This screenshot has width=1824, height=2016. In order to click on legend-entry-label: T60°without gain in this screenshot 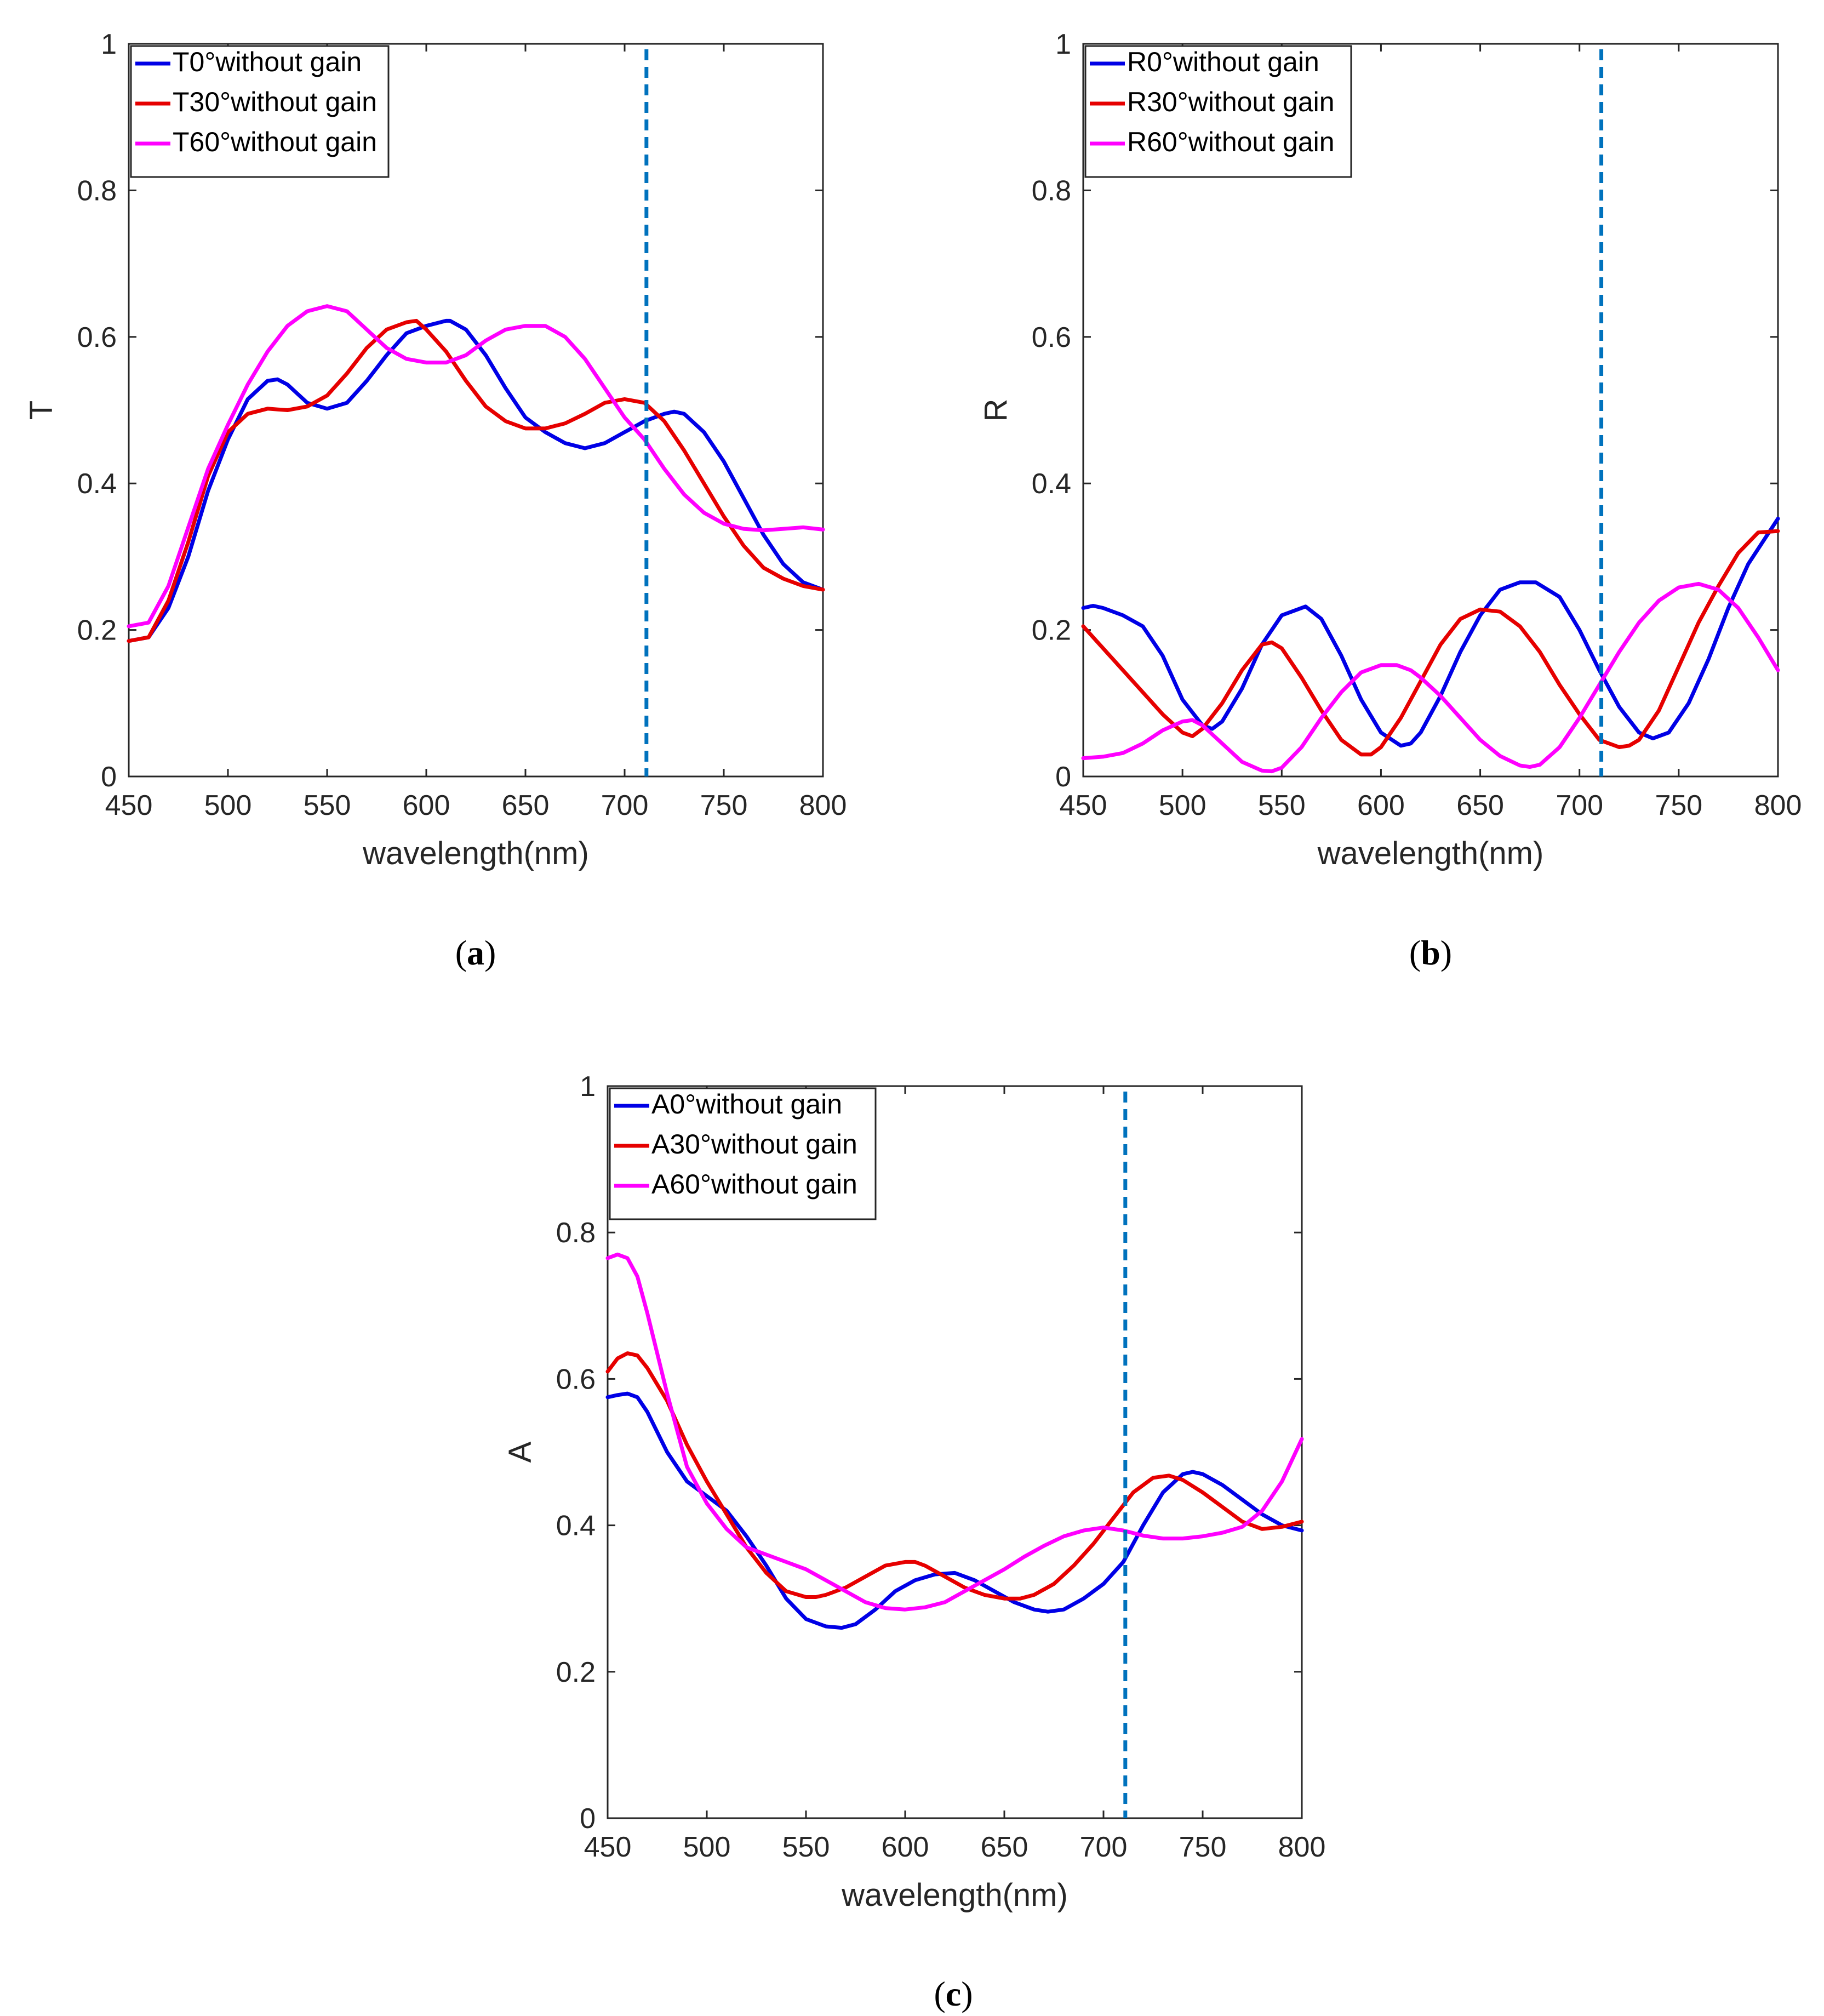, I will do `click(275, 142)`.